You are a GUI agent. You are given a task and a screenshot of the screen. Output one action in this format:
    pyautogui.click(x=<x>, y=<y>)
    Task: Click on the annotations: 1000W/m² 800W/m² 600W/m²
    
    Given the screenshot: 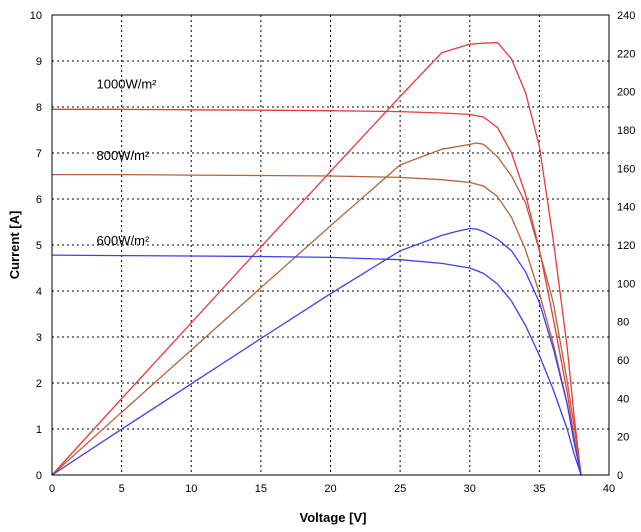 What is the action you would take?
    pyautogui.click(x=127, y=162)
    